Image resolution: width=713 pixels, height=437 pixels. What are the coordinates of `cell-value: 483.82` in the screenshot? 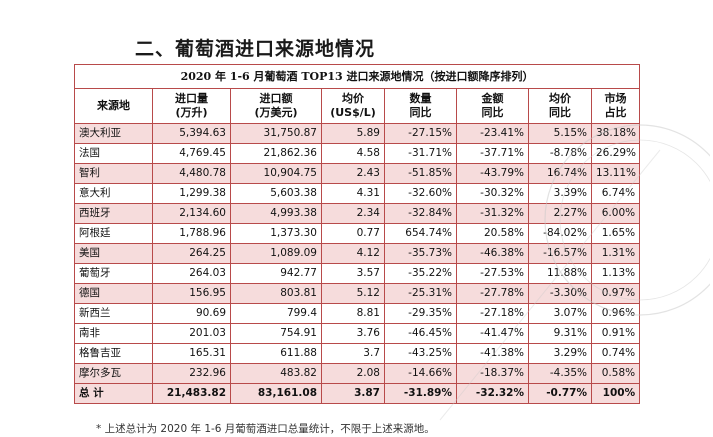 It's located at (276, 373).